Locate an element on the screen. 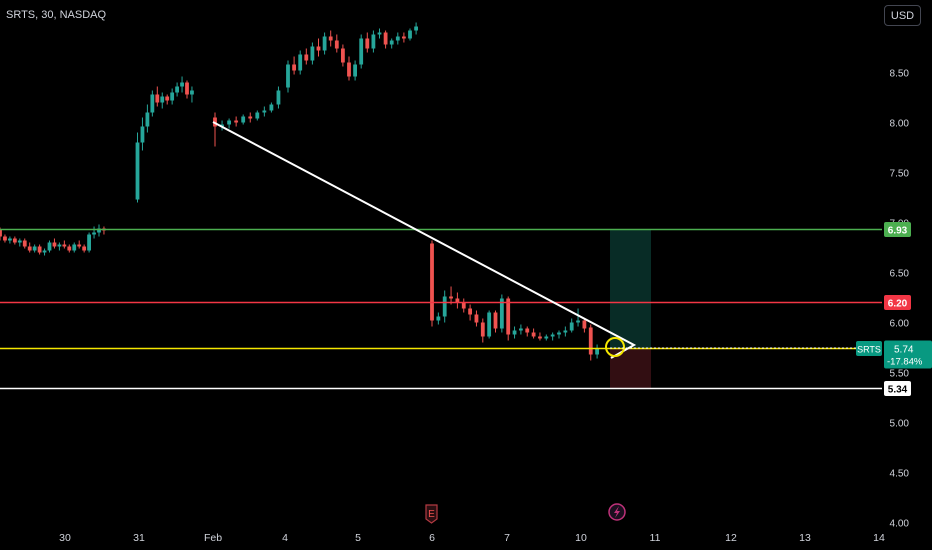 Image resolution: width=932 pixels, height=550 pixels. price-tick: 6.00 is located at coordinates (900, 324).